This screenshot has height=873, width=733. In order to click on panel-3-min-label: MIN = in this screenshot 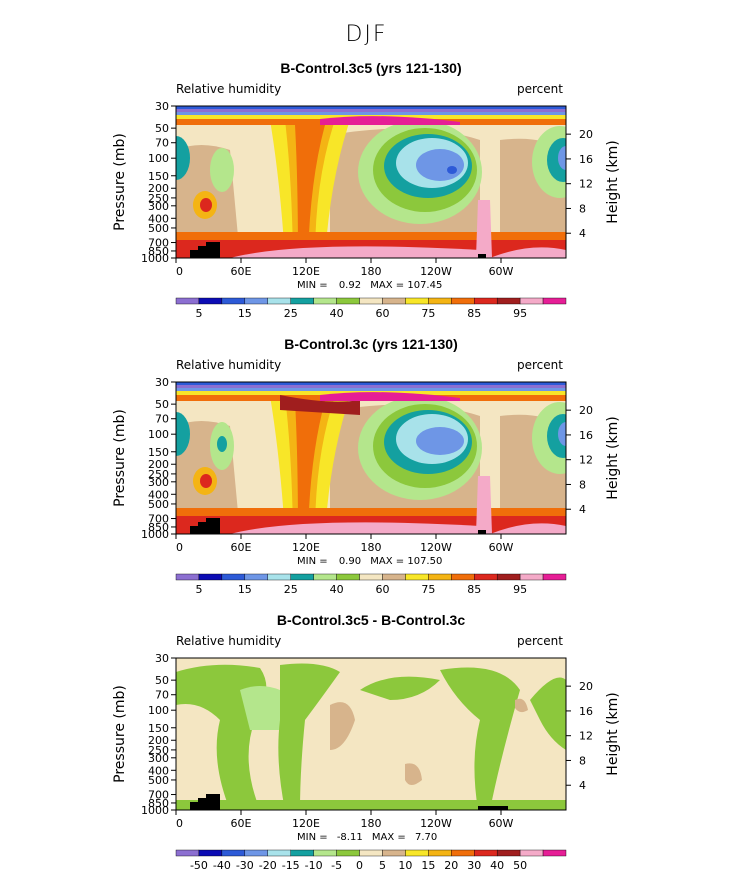, I will do `click(312, 837)`.